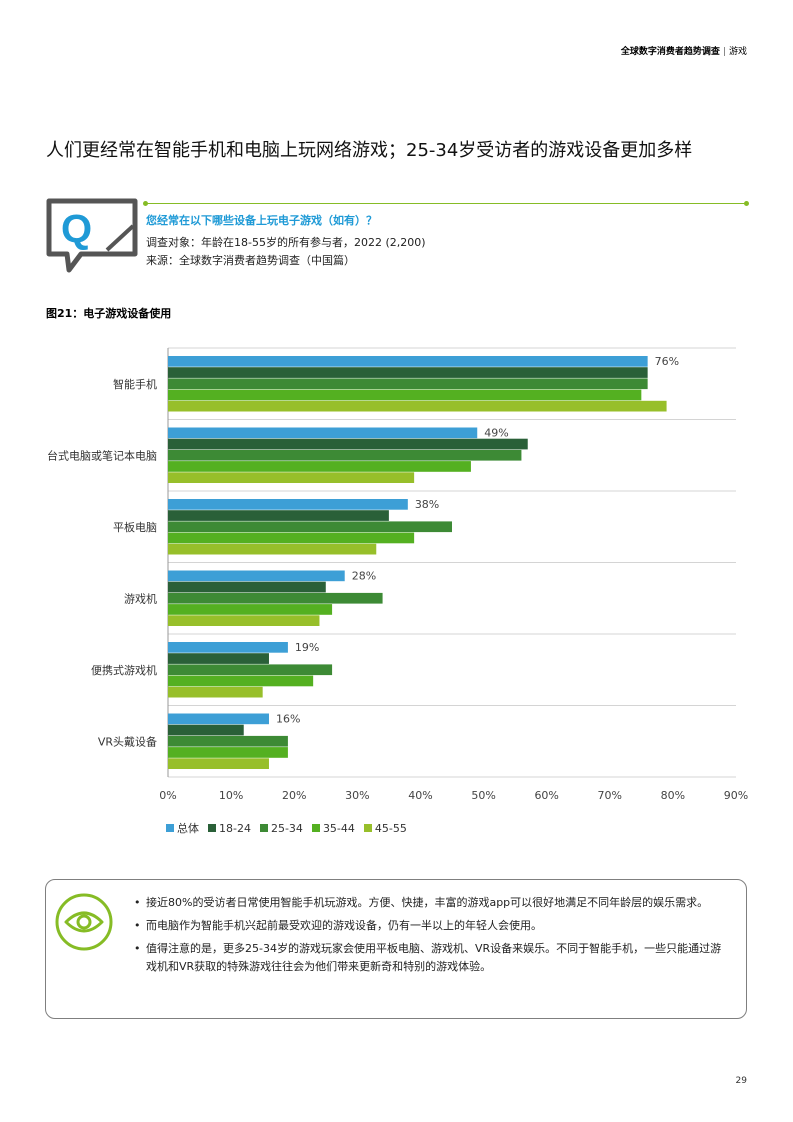  I want to click on legend-item: 35-44, so click(333, 828).